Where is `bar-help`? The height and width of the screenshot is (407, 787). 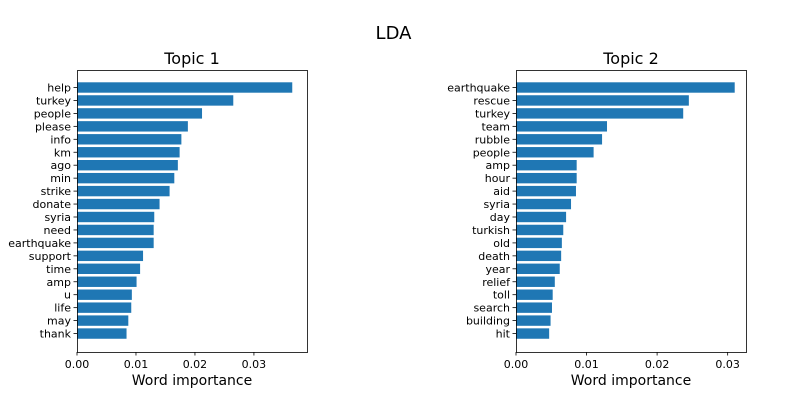 bar-help is located at coordinates (185, 87).